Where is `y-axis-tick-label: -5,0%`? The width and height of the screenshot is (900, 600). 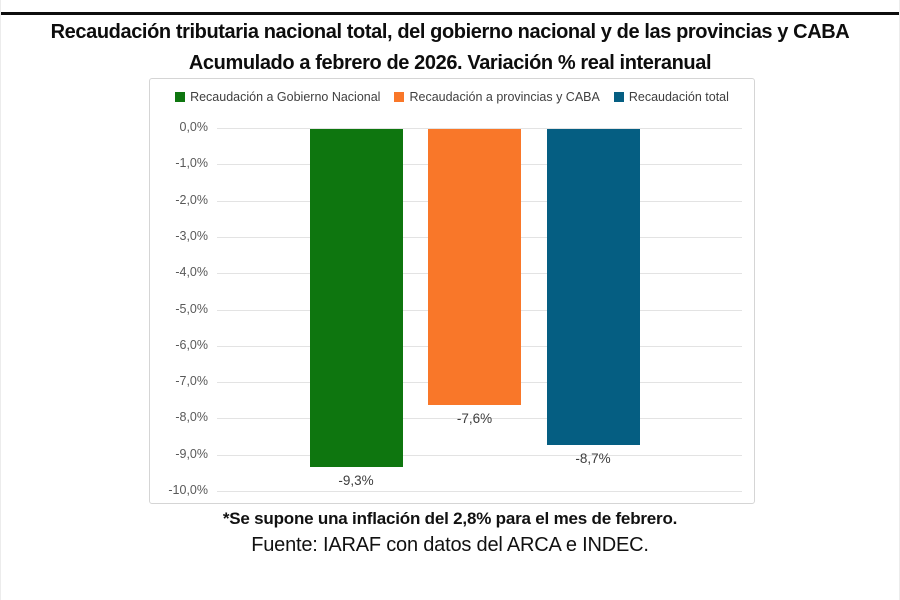
y-axis-tick-label: -5,0% is located at coordinates (191, 308).